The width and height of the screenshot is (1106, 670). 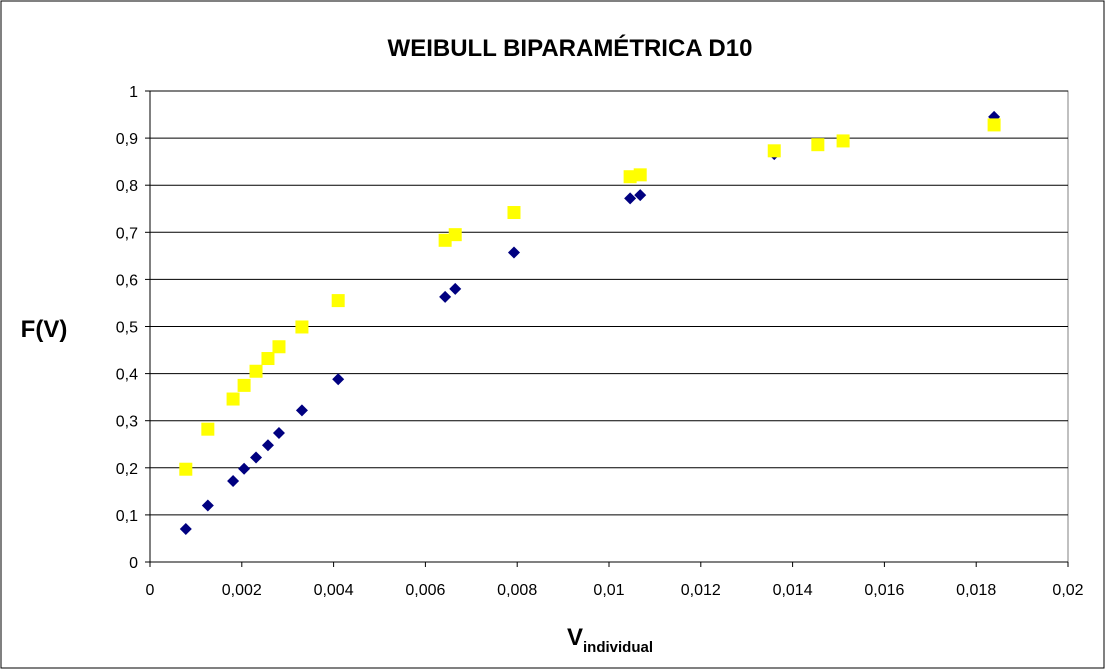 What do you see at coordinates (701, 590) in the screenshot?
I see `x-tick-label: 0,012` at bounding box center [701, 590].